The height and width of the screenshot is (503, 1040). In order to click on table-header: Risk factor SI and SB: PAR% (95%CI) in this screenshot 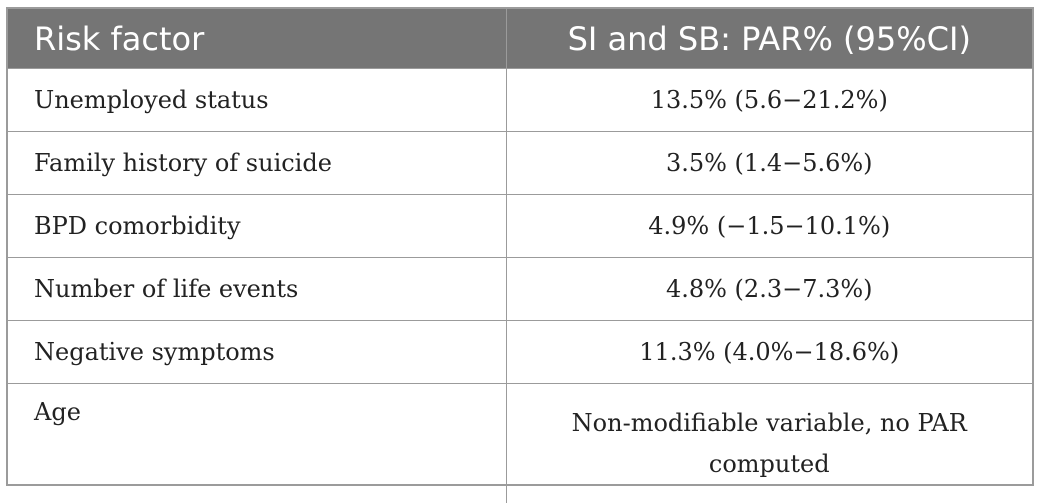, I will do `click(520, 39)`.